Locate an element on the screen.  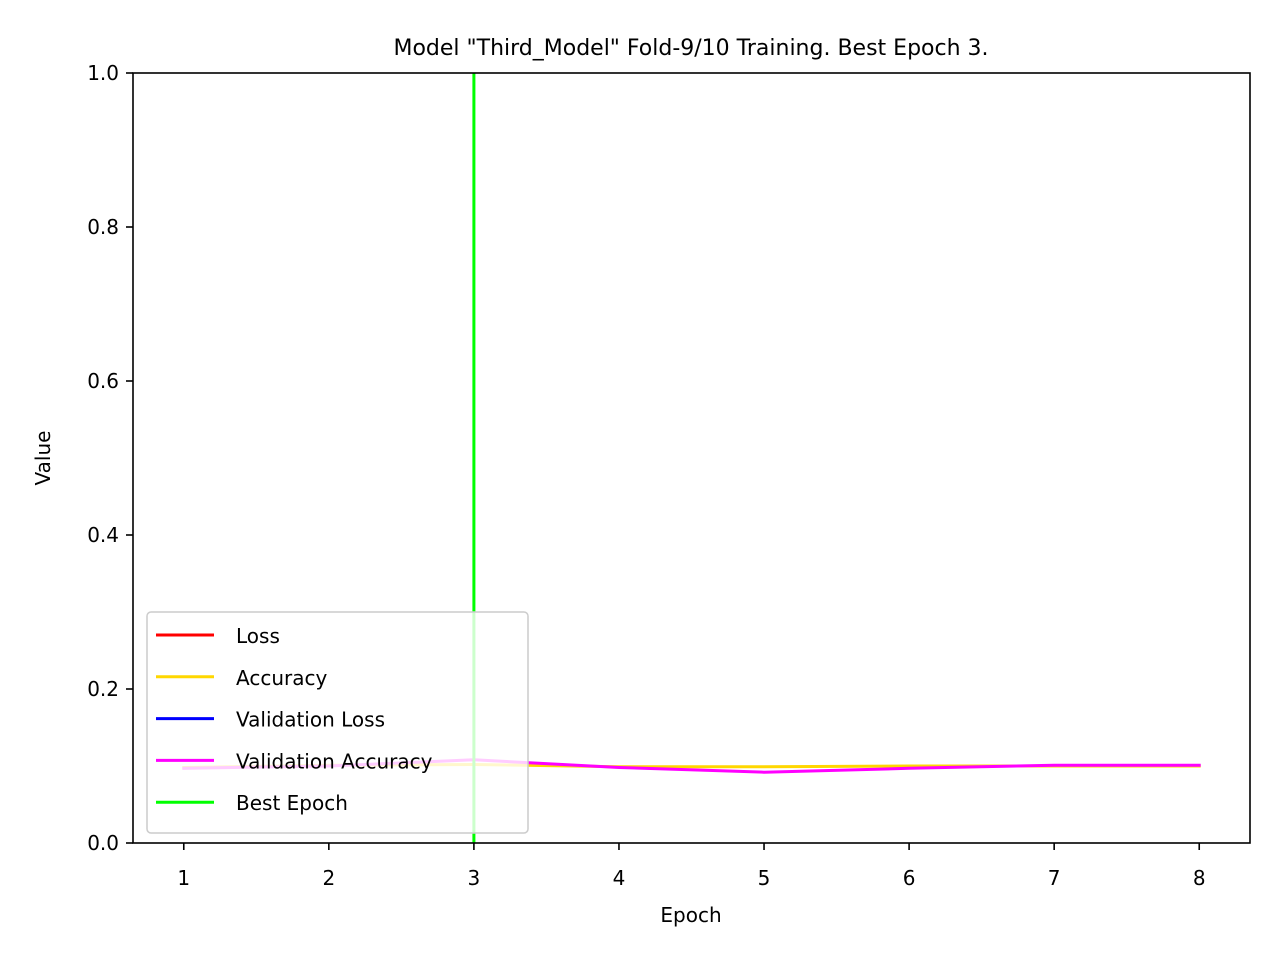
x-tick-label: 5 is located at coordinates (764, 878).